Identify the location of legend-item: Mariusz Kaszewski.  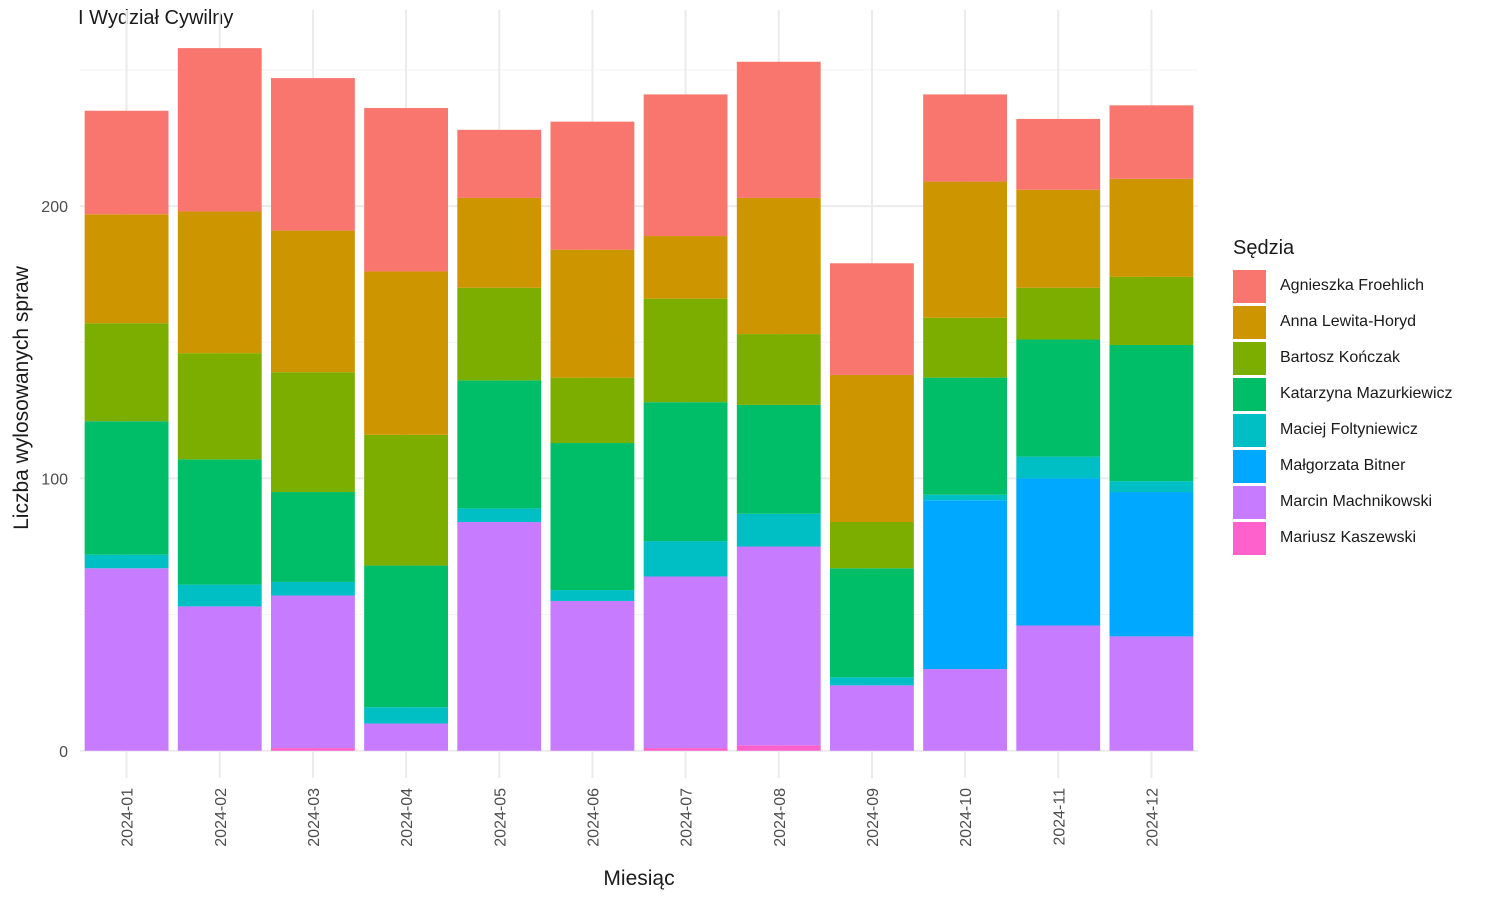
(1343, 538).